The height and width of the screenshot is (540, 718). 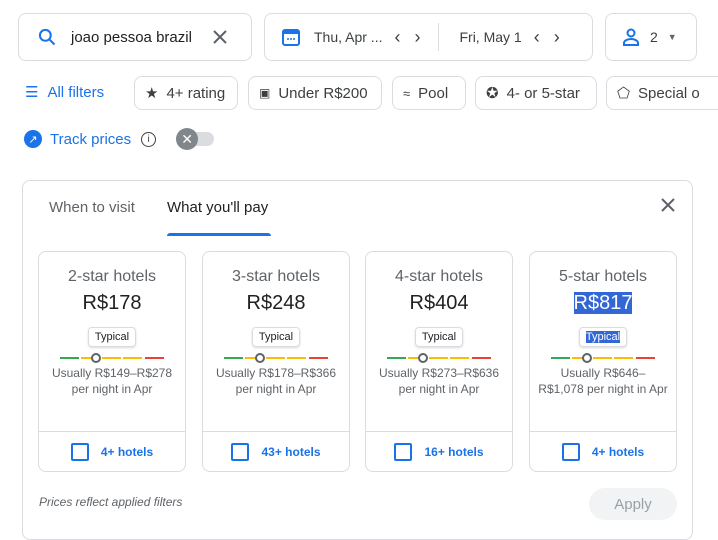 I want to click on usual-range: Usually R$149–R$278 per night in Apr, so click(x=112, y=381).